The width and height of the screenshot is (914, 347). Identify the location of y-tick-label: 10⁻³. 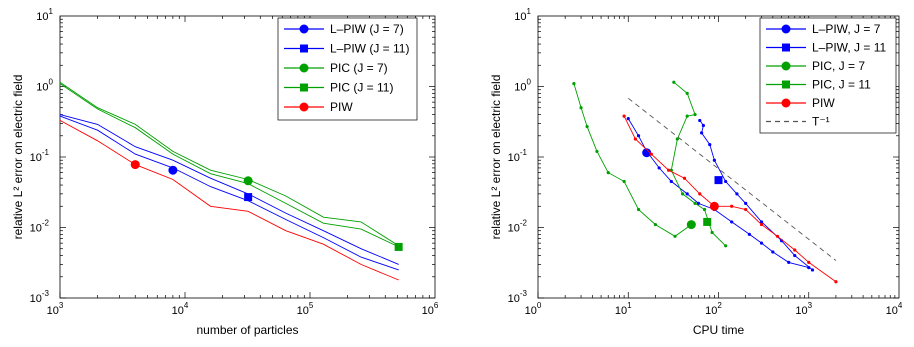
(518, 297).